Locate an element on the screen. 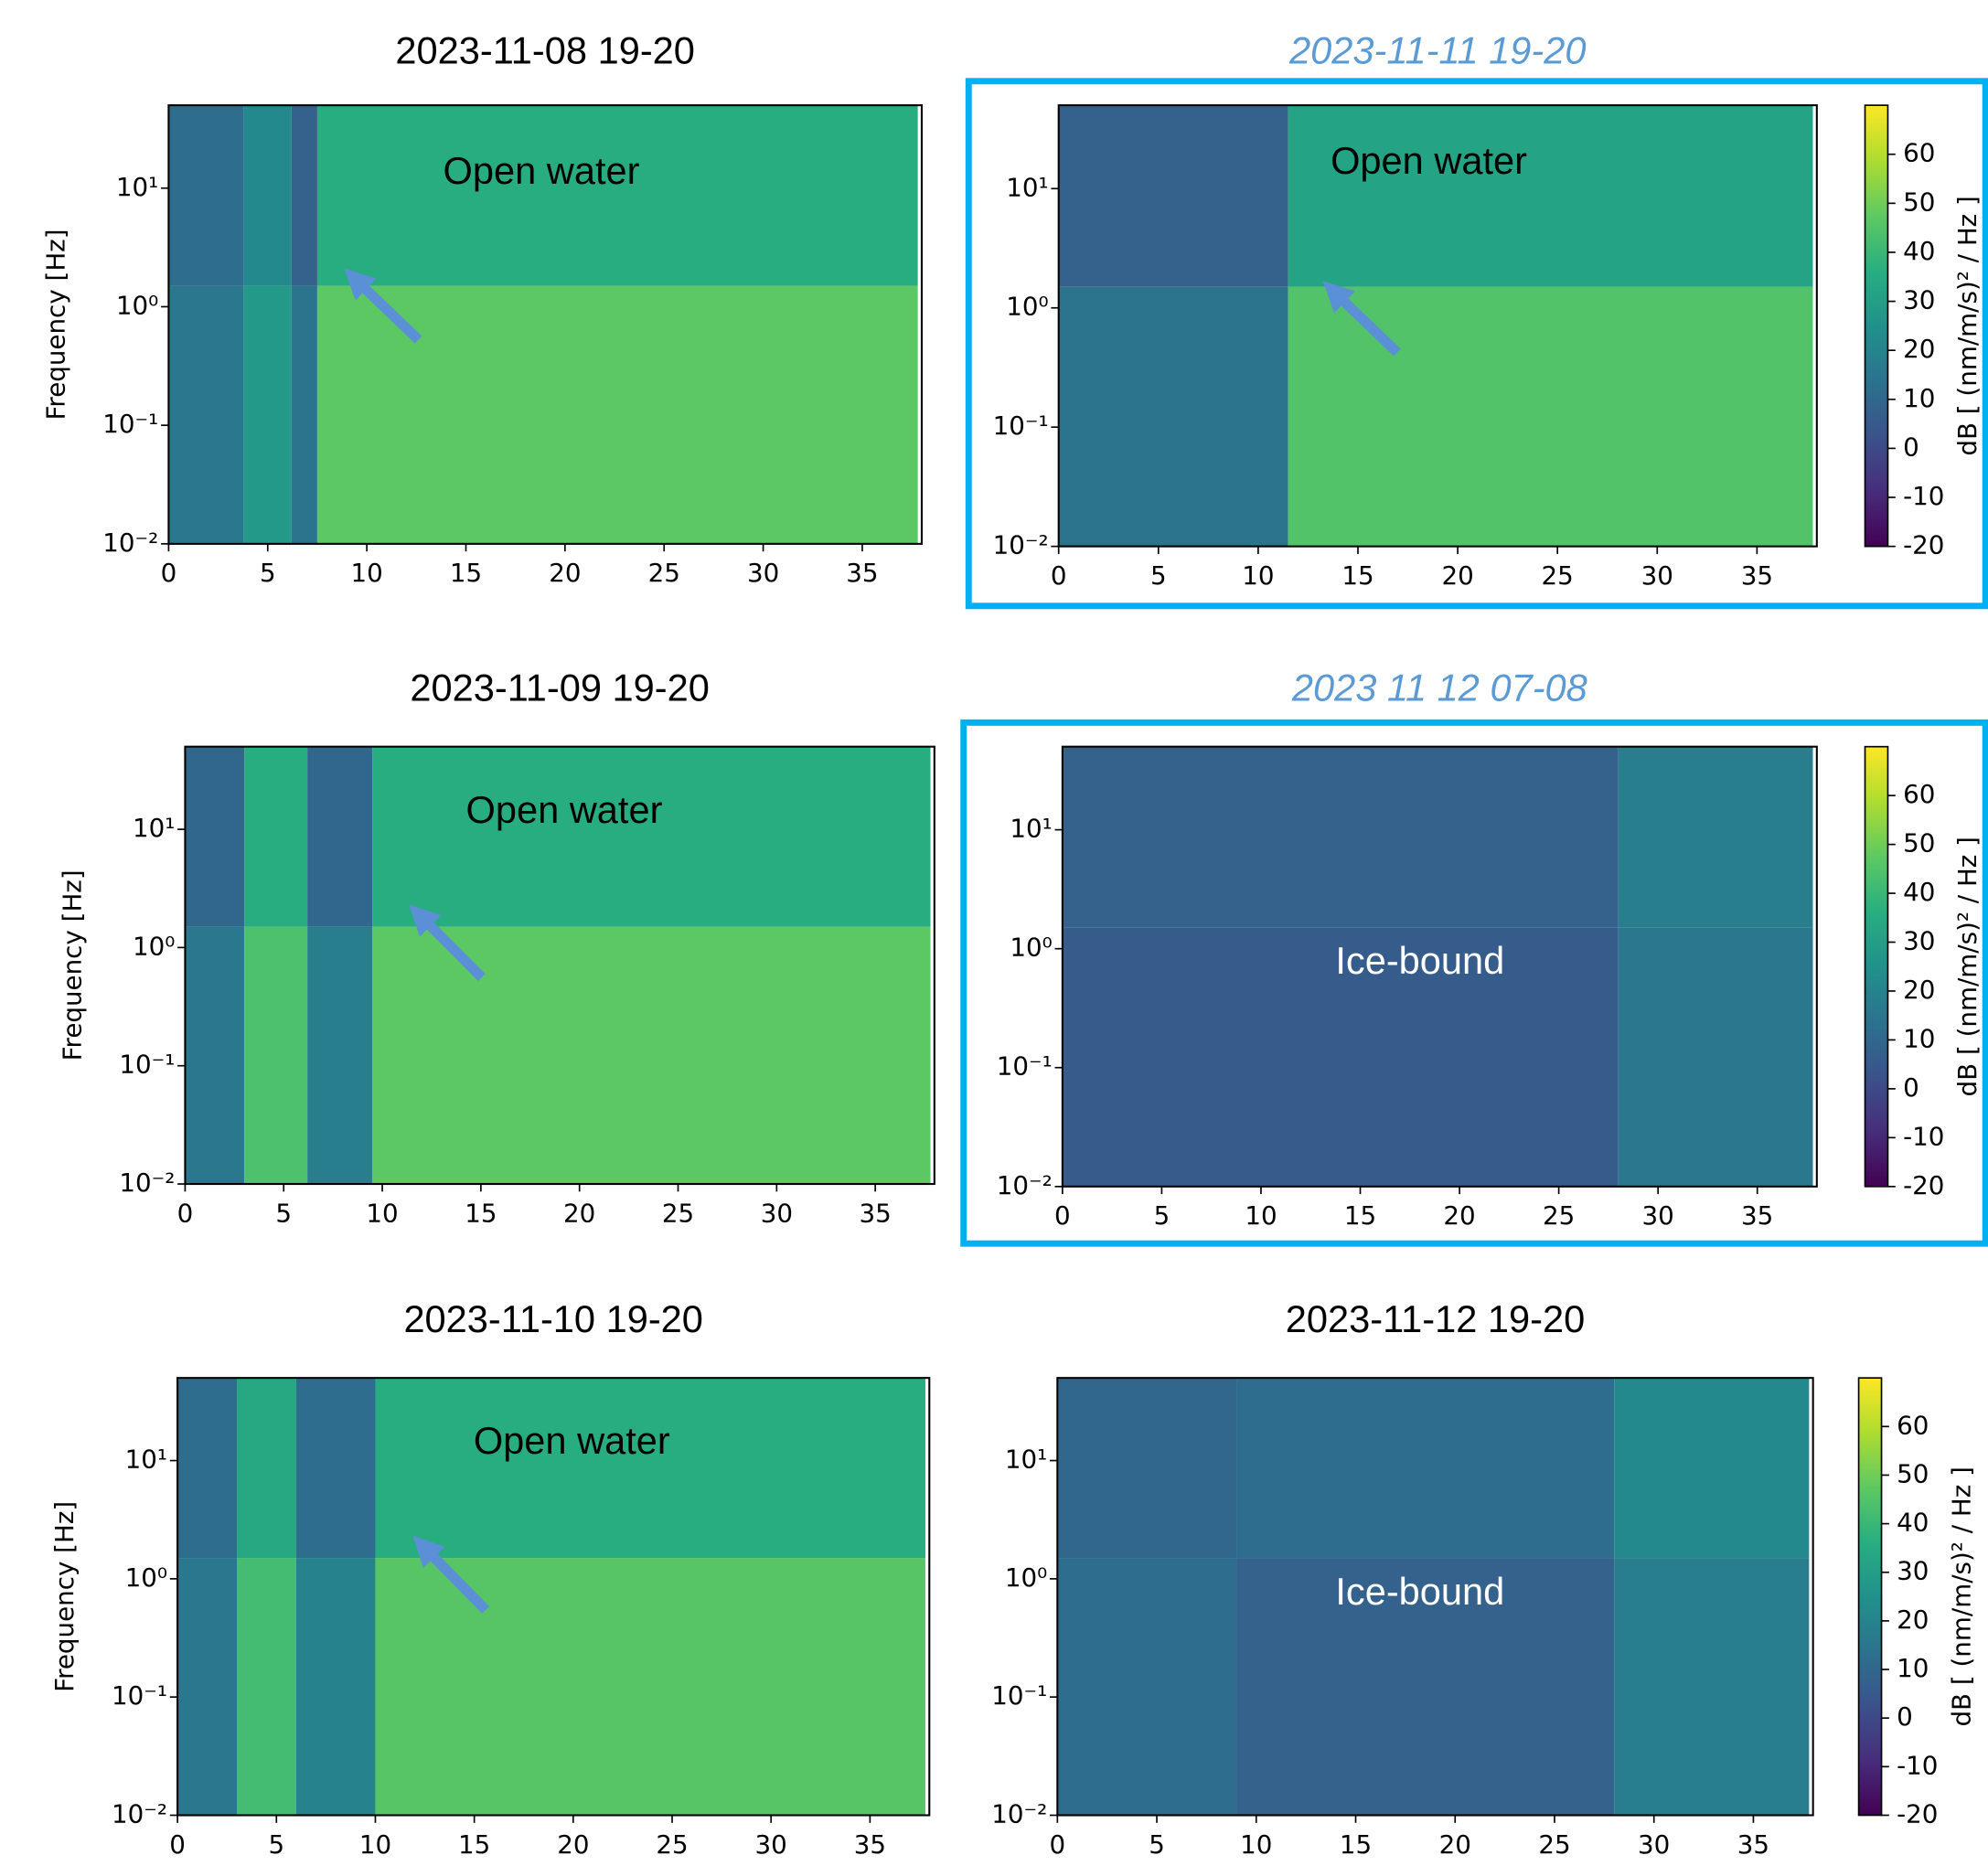 This screenshot has height=1866, width=1988. panel-title: 2023-11-12 19-20 is located at coordinates (1436, 1318).